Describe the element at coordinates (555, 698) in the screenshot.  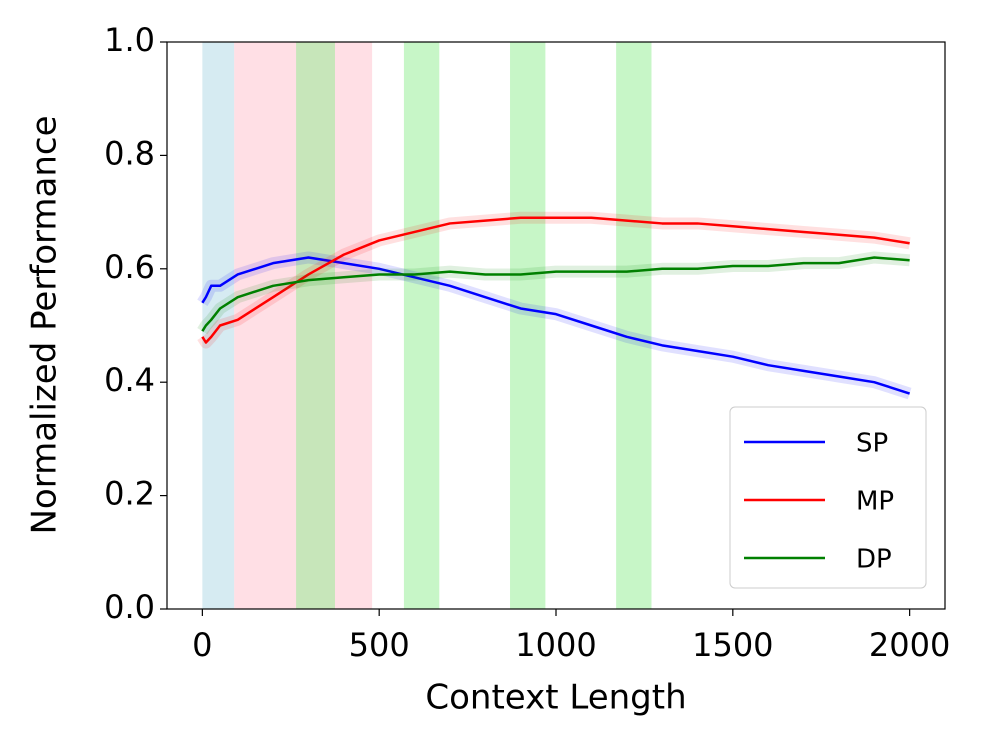
I see `x-axis-label: Context Length` at that location.